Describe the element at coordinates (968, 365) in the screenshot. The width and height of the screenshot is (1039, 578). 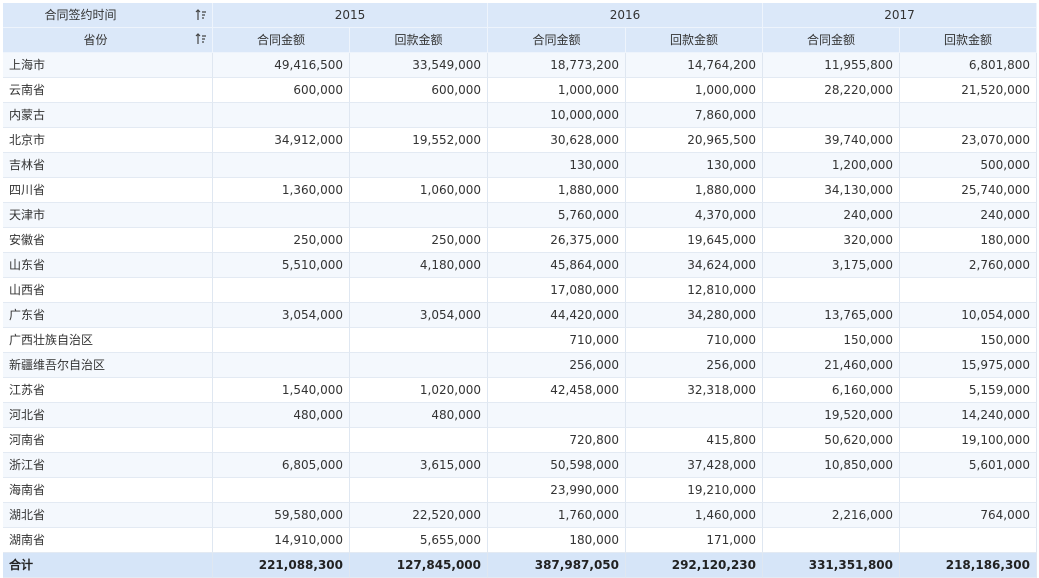
I see `amount-cell: 15,975,000` at that location.